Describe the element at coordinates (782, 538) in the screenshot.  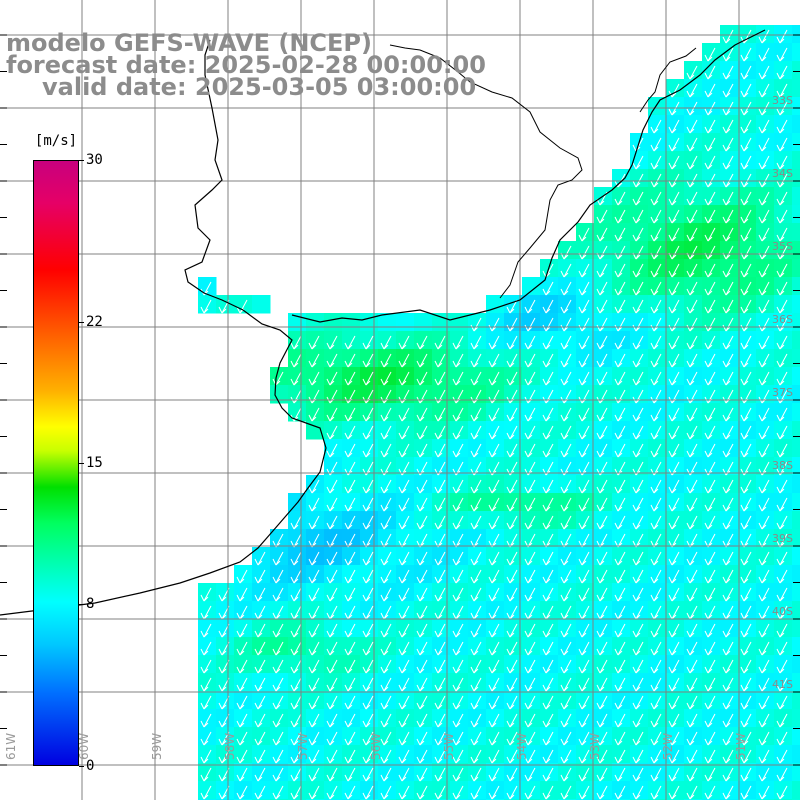
I see `lat-label: 39S` at that location.